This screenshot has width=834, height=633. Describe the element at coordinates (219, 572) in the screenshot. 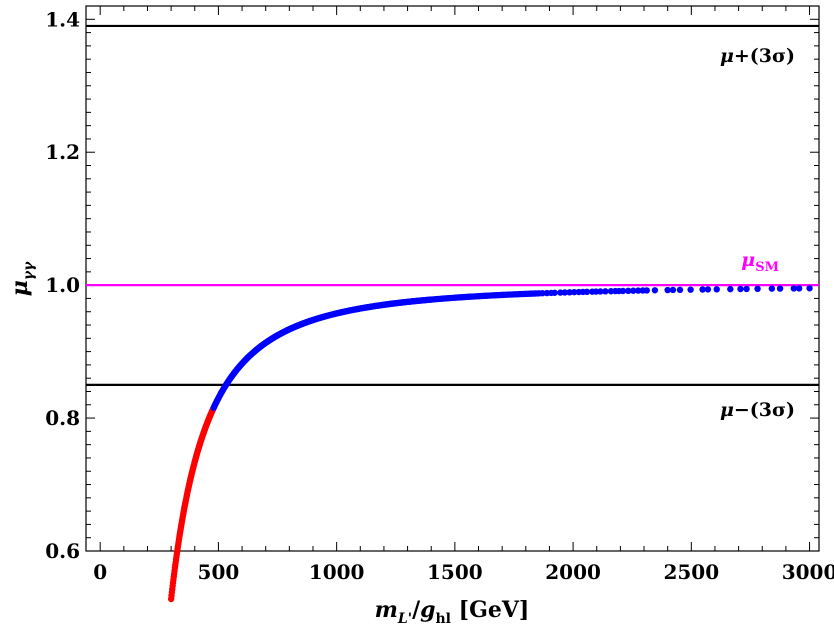

I see `x-tick-label: 500` at that location.